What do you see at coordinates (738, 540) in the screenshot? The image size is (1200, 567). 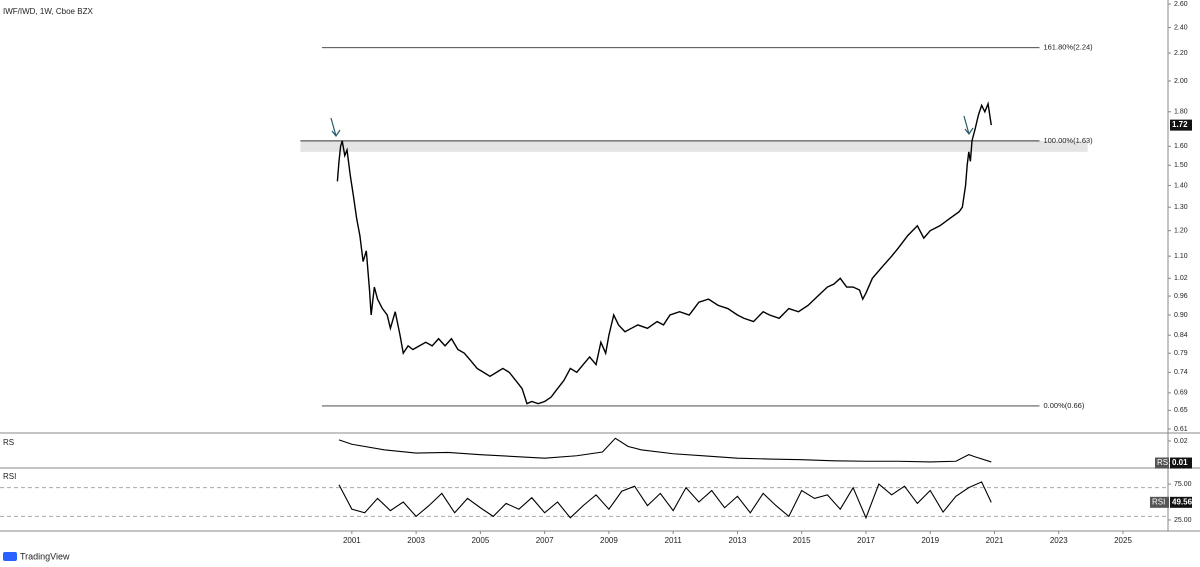 I see `x-tick-label: 2013` at bounding box center [738, 540].